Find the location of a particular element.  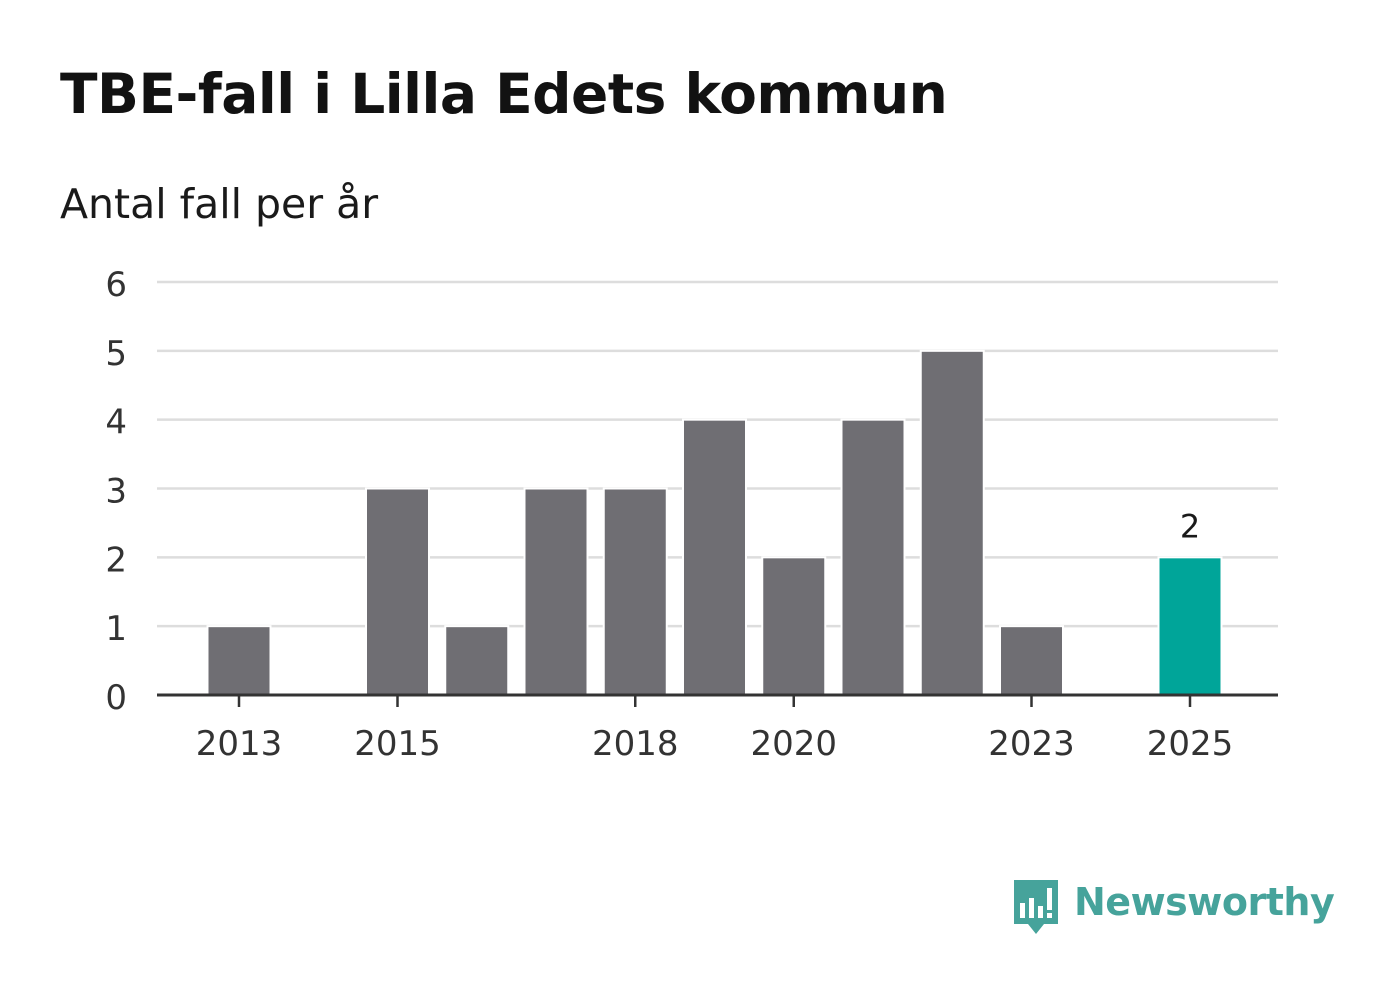

newsworthy-logo: Newsworthy is located at coordinates (1172, 907).